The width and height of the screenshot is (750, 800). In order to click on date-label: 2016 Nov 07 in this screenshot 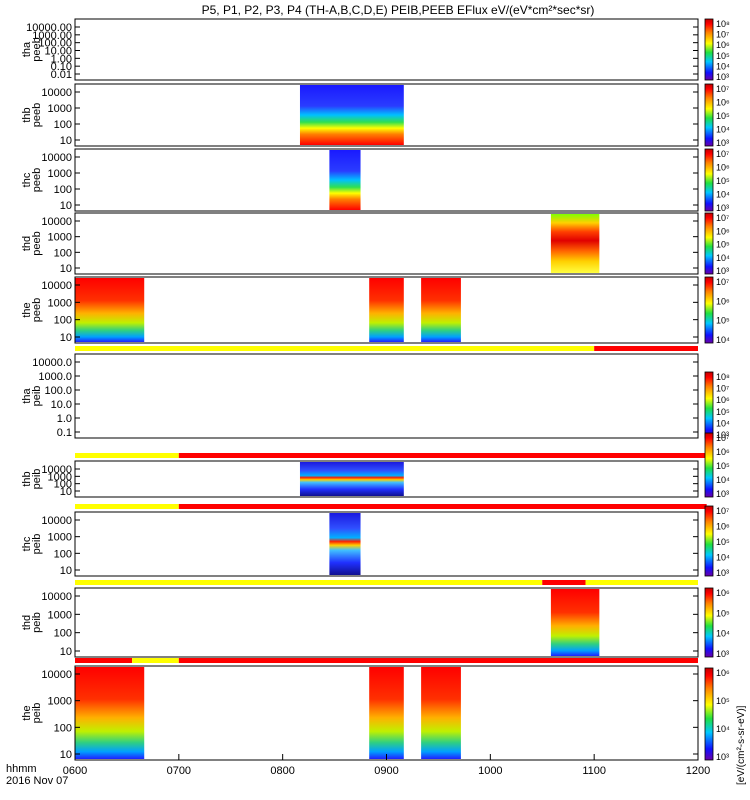, I will do `click(37, 781)`.